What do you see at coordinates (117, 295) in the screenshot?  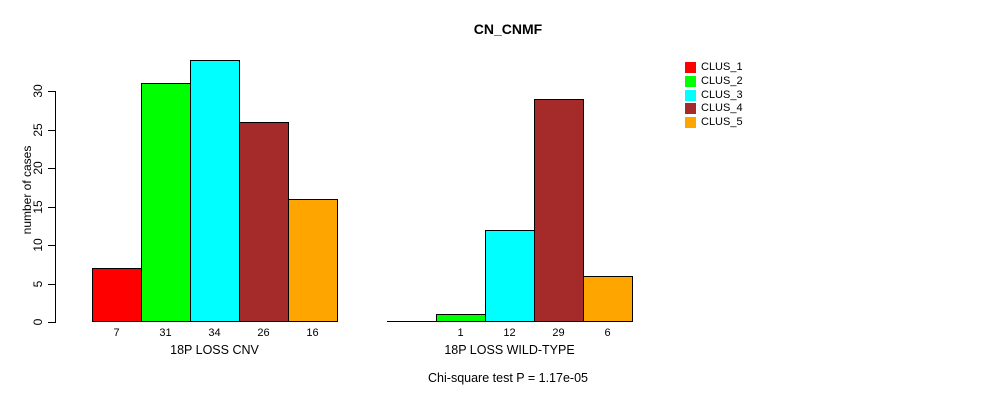 I see `bar-clus_1-group1` at bounding box center [117, 295].